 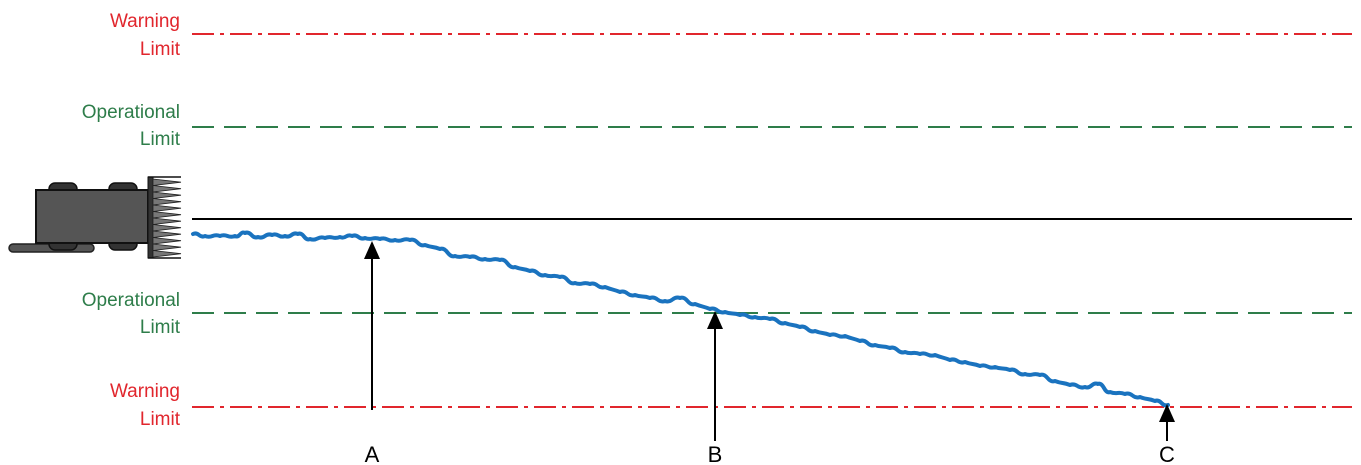 What do you see at coordinates (372, 453) in the screenshot?
I see `marker-a-label: A` at bounding box center [372, 453].